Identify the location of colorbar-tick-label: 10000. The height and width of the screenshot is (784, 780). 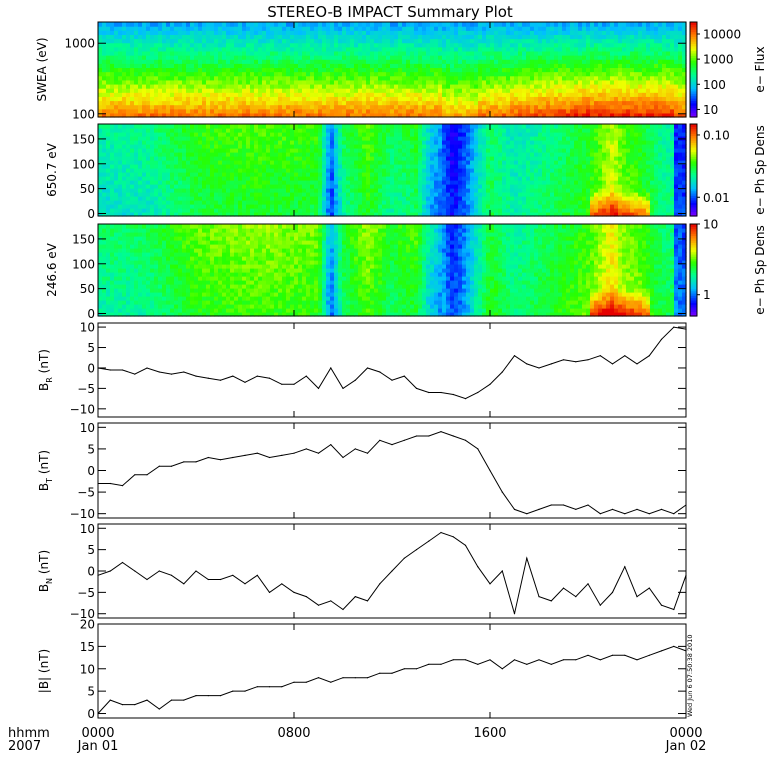
(722, 34).